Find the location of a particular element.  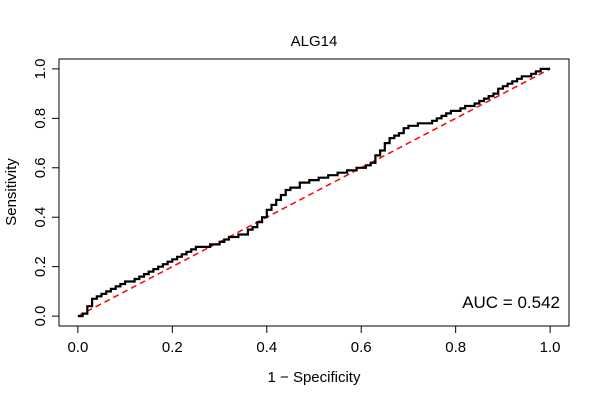

y-axis-label: Sensitivity is located at coordinates (11, 192).